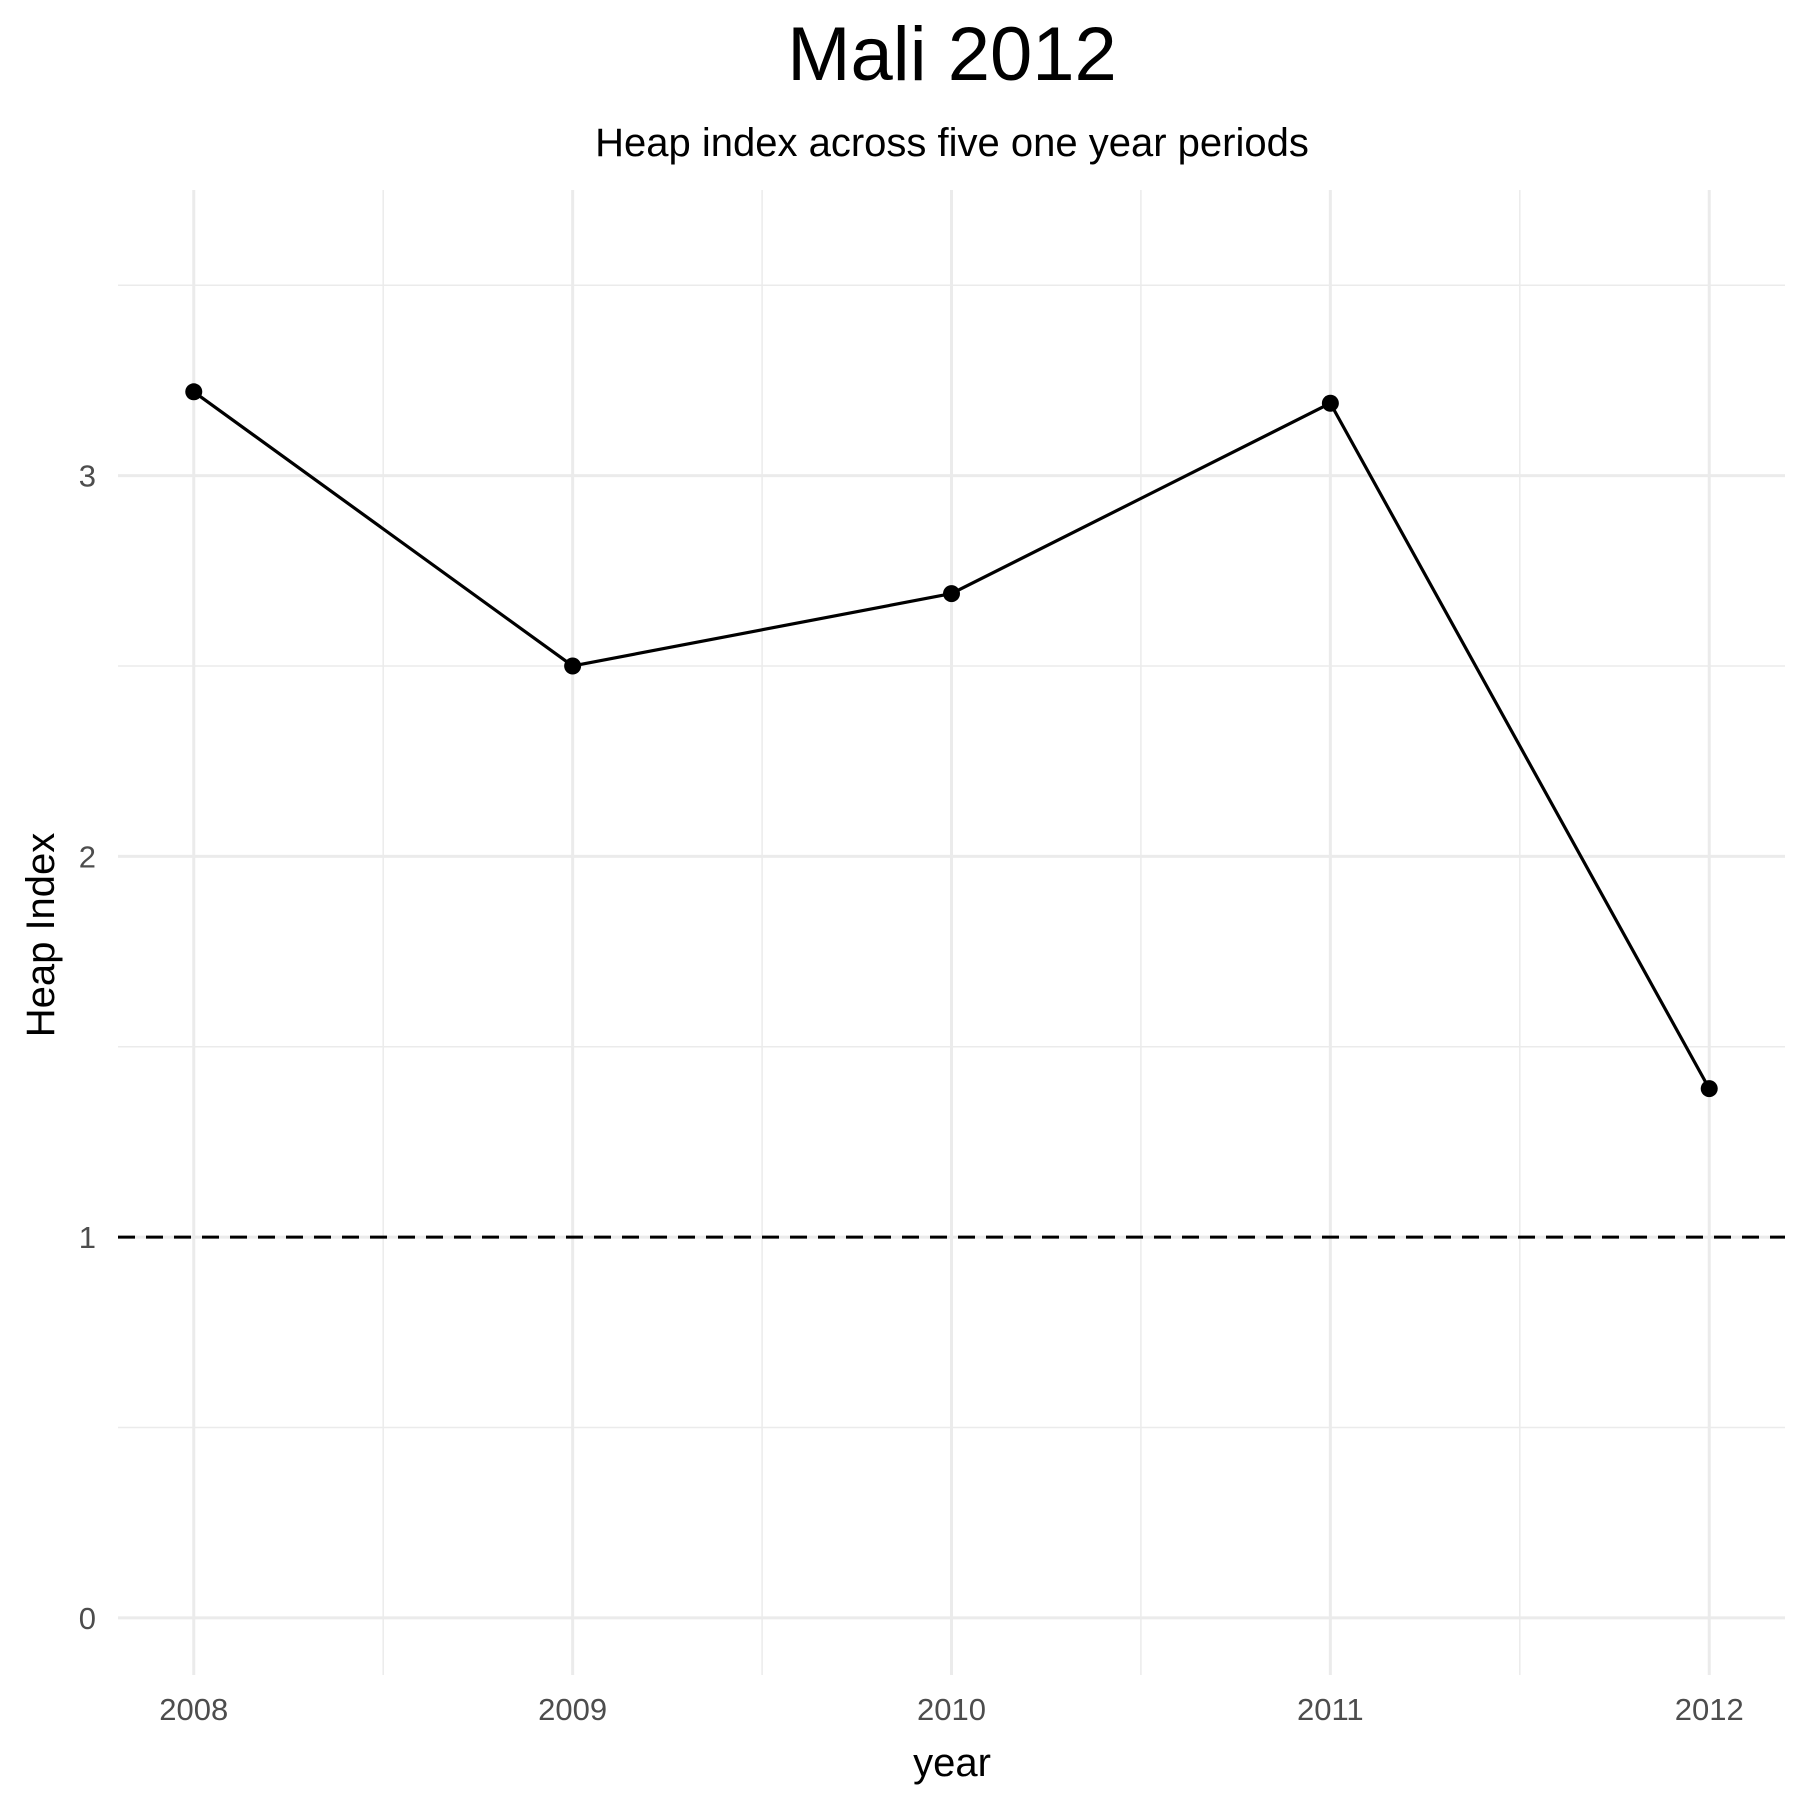 The height and width of the screenshot is (1800, 1800). Describe the element at coordinates (952, 1763) in the screenshot. I see `x-axis-title: year` at that location.